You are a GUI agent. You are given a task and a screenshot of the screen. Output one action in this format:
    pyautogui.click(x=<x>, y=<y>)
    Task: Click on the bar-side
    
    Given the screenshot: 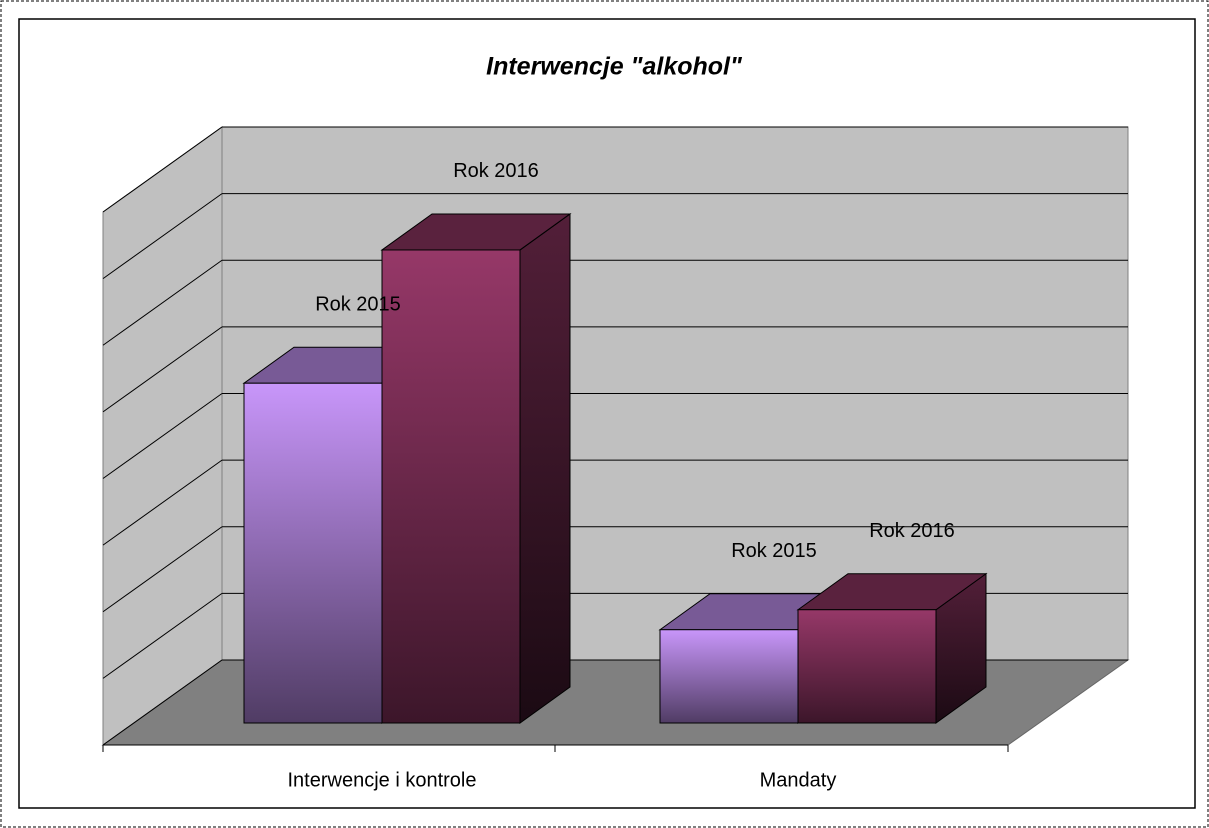 What is the action you would take?
    pyautogui.click(x=545, y=468)
    